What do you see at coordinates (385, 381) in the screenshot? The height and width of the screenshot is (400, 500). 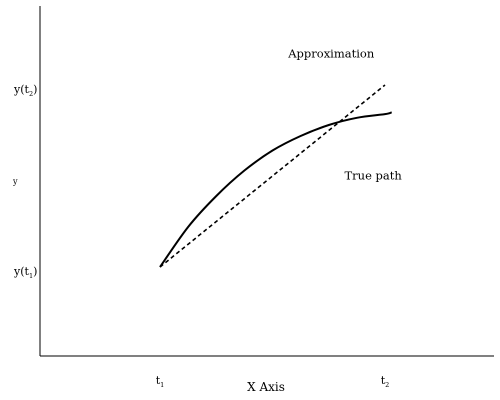 I see `x-tick-label-2: t2` at bounding box center [385, 381].